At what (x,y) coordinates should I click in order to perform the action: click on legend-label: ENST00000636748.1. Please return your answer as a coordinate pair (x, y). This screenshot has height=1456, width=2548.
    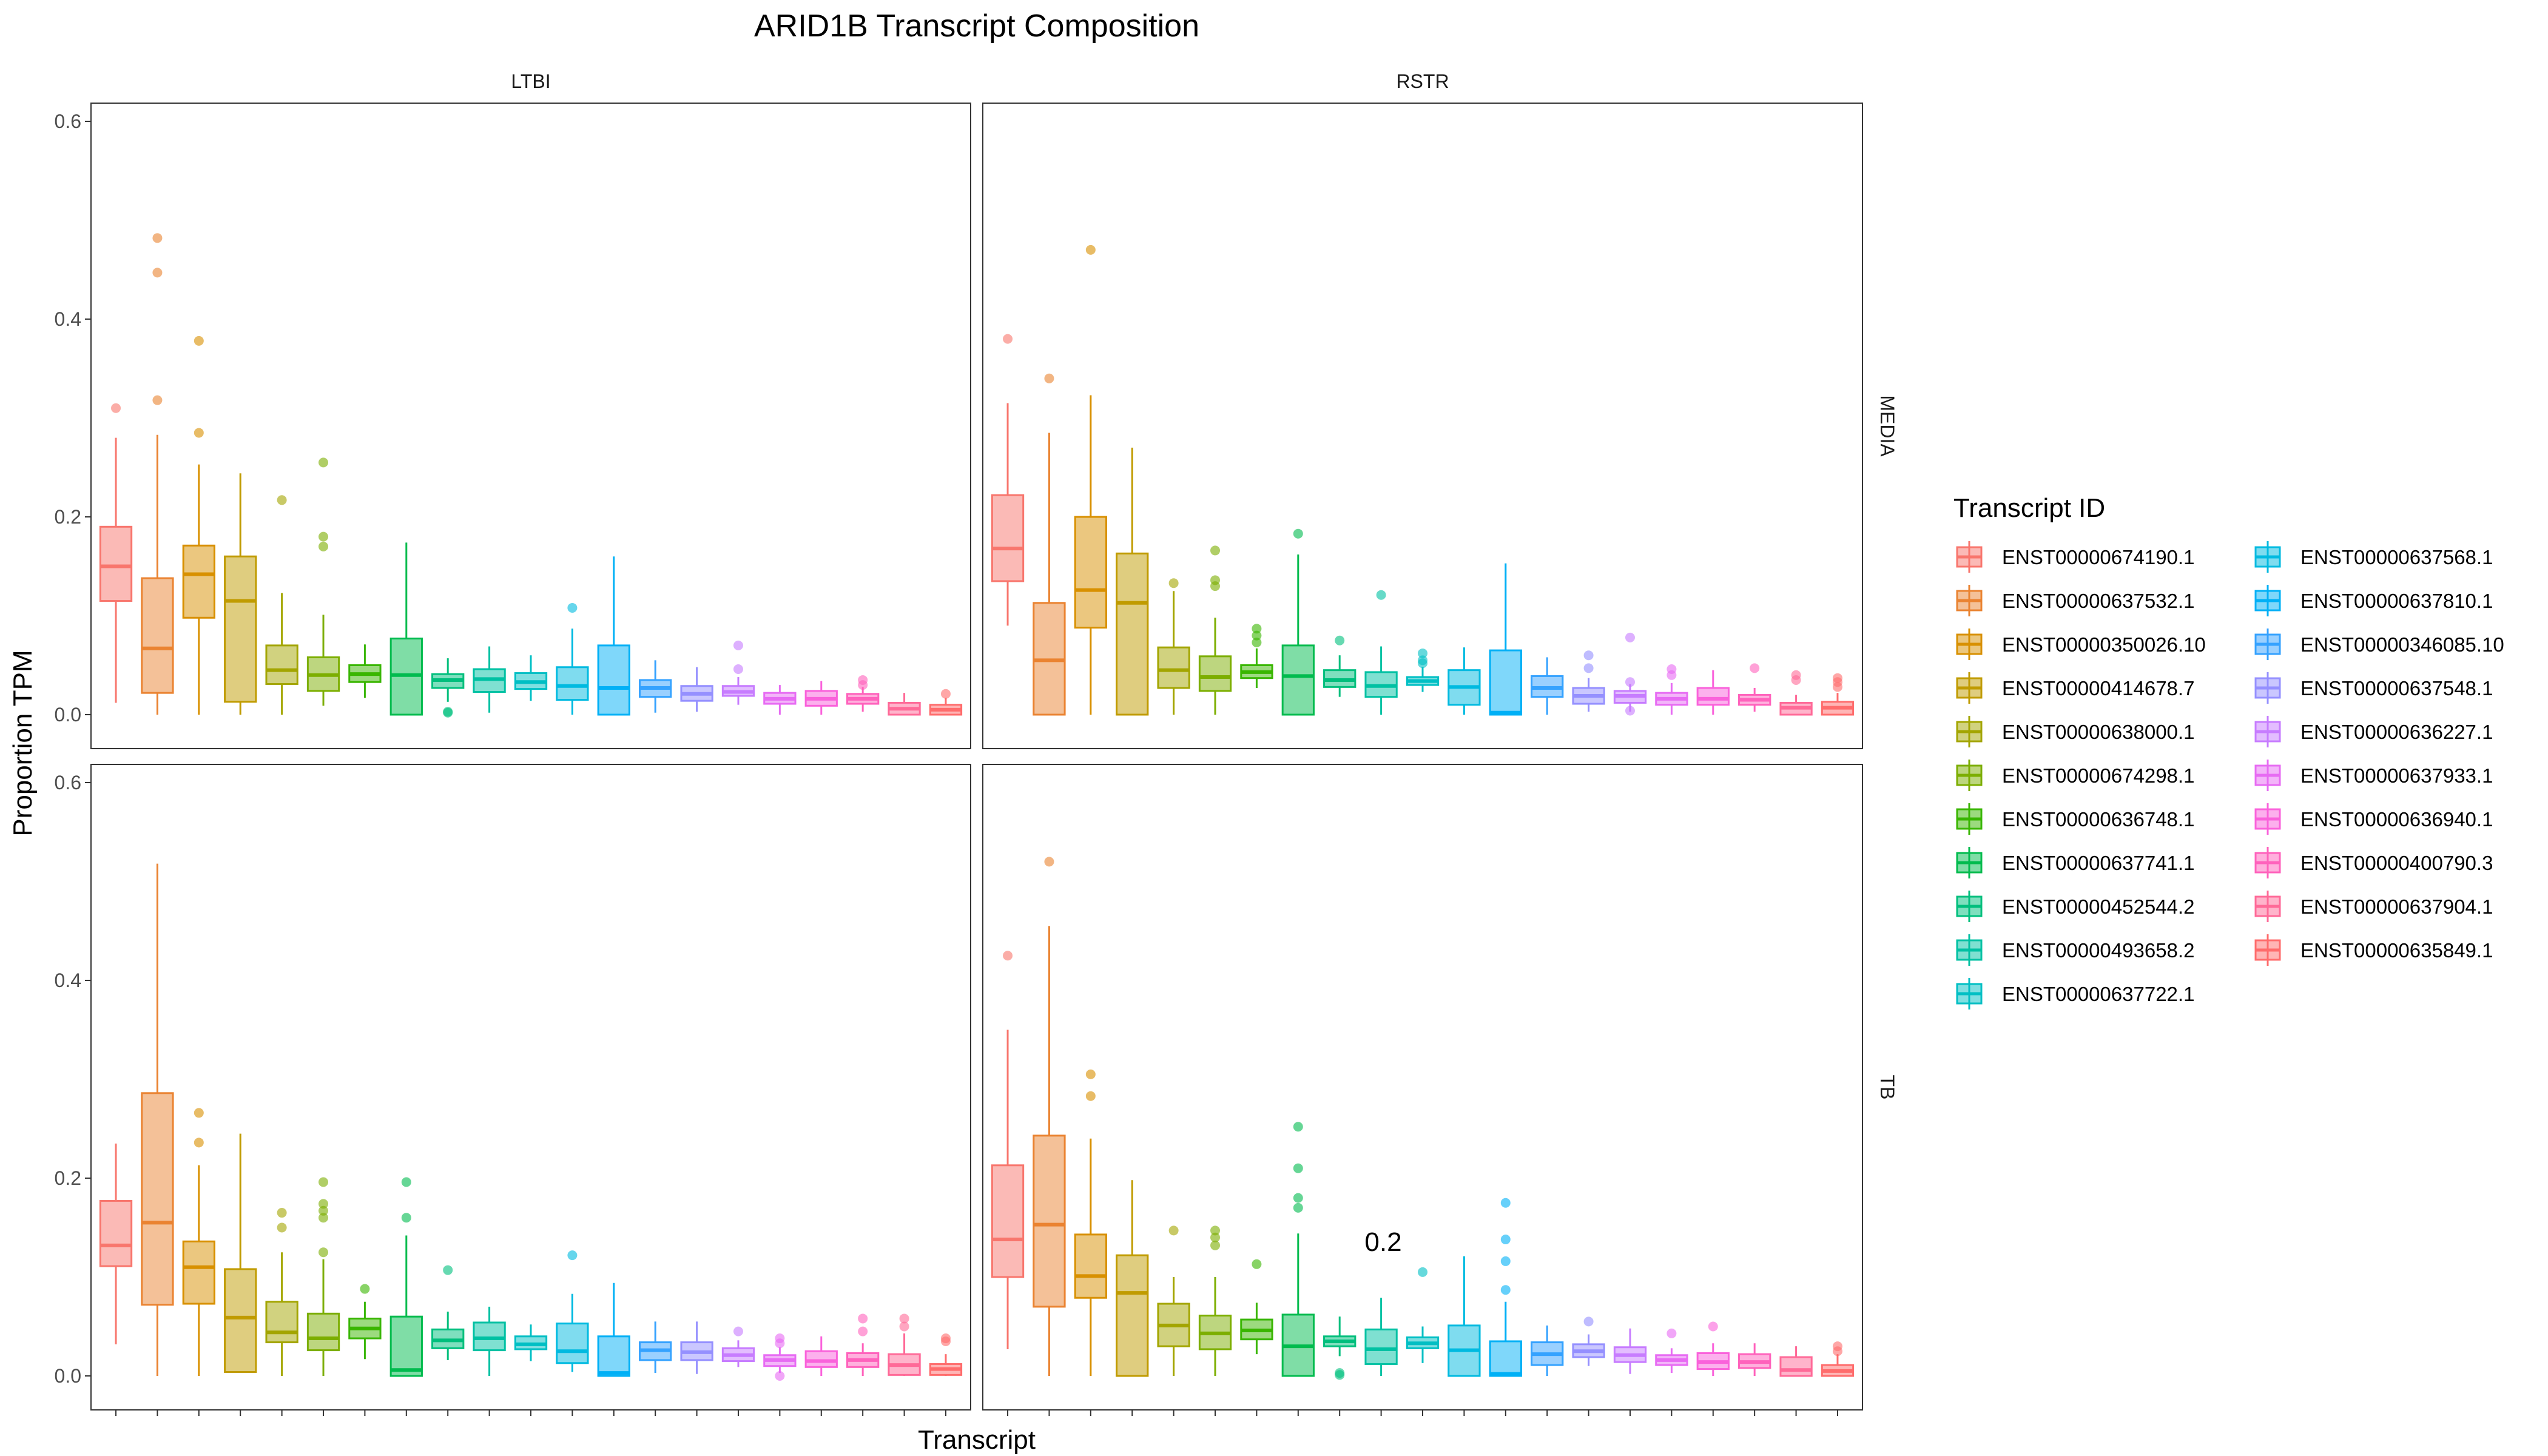
    Looking at the image, I should click on (2098, 819).